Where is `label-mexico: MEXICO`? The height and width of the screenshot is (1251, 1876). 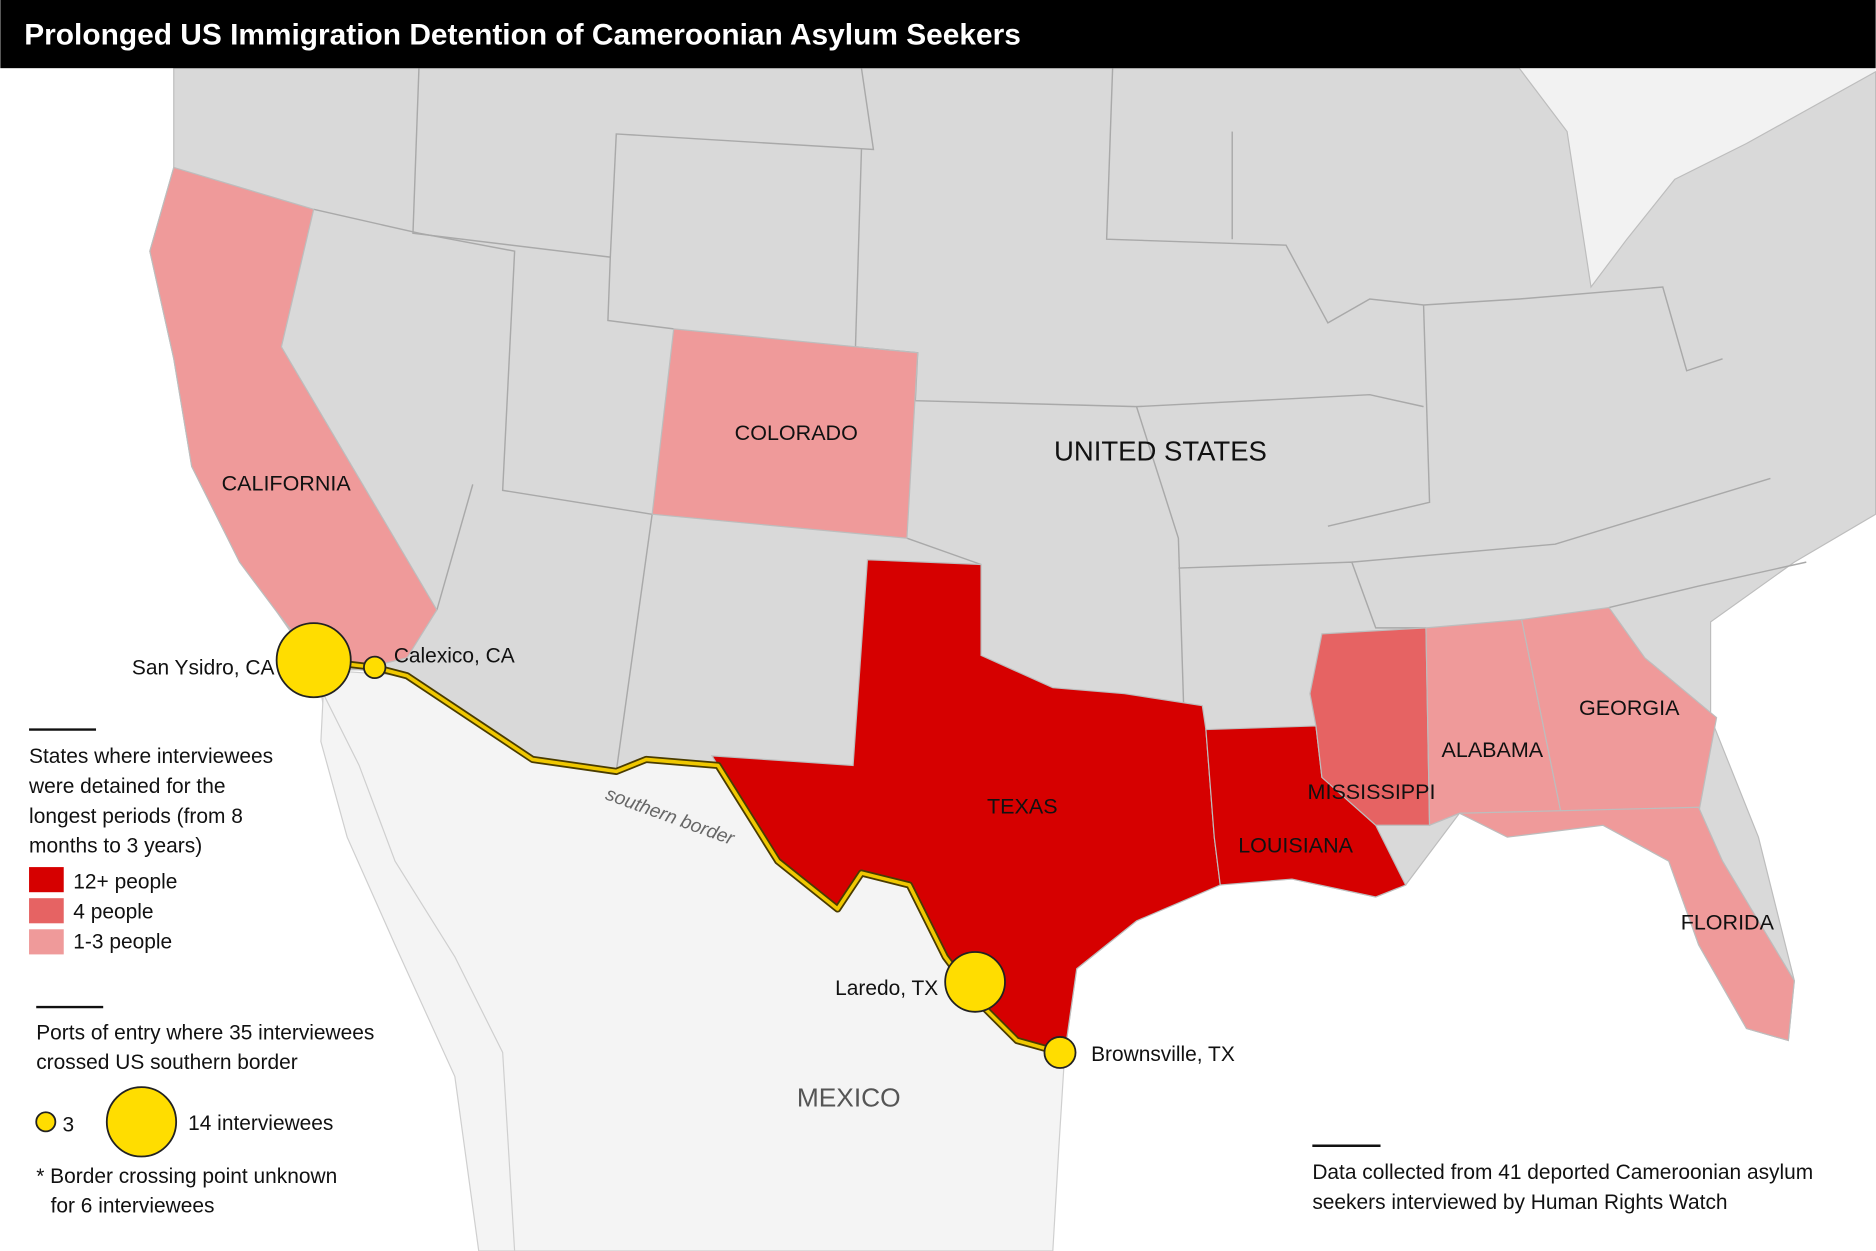
label-mexico: MEXICO is located at coordinates (849, 1097).